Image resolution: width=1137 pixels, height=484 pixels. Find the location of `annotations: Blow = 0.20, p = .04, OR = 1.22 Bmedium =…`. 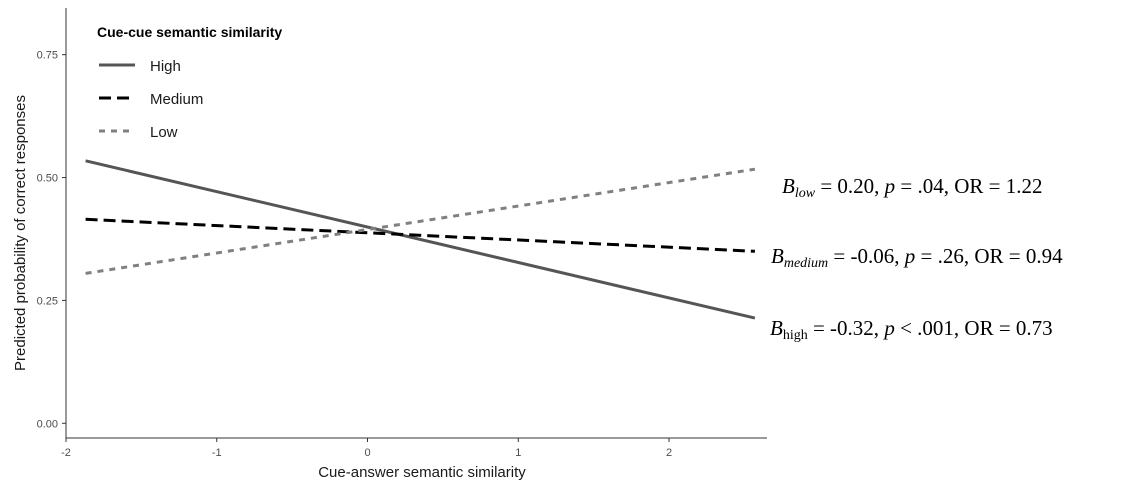

annotations: Blow = 0.20, p = .04, OR = 1.22 Bmedium =… is located at coordinates (916, 258).